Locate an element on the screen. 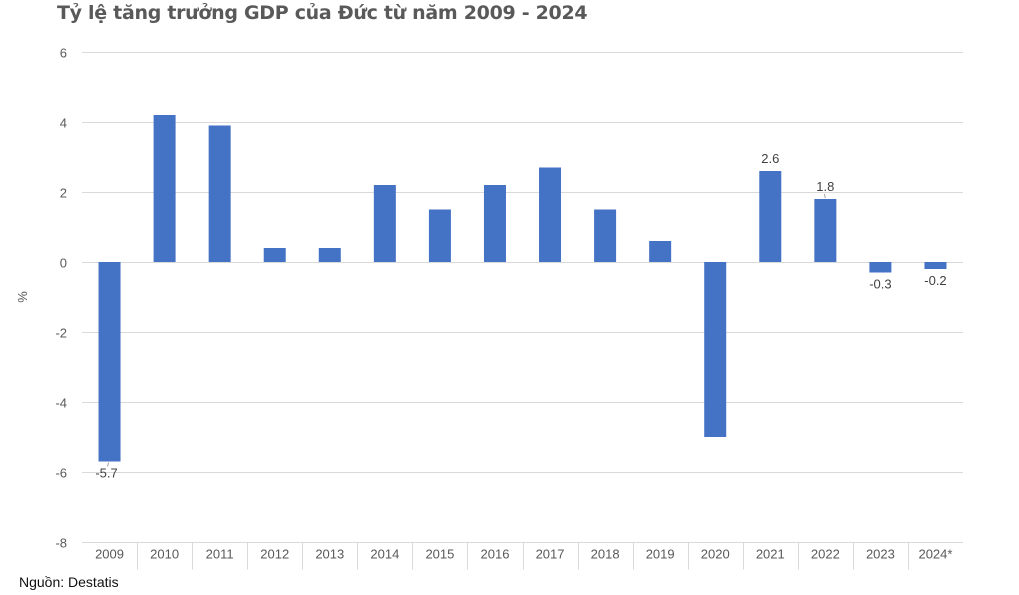 The height and width of the screenshot is (595, 1019). y-tick-label: -2 is located at coordinates (61, 333).